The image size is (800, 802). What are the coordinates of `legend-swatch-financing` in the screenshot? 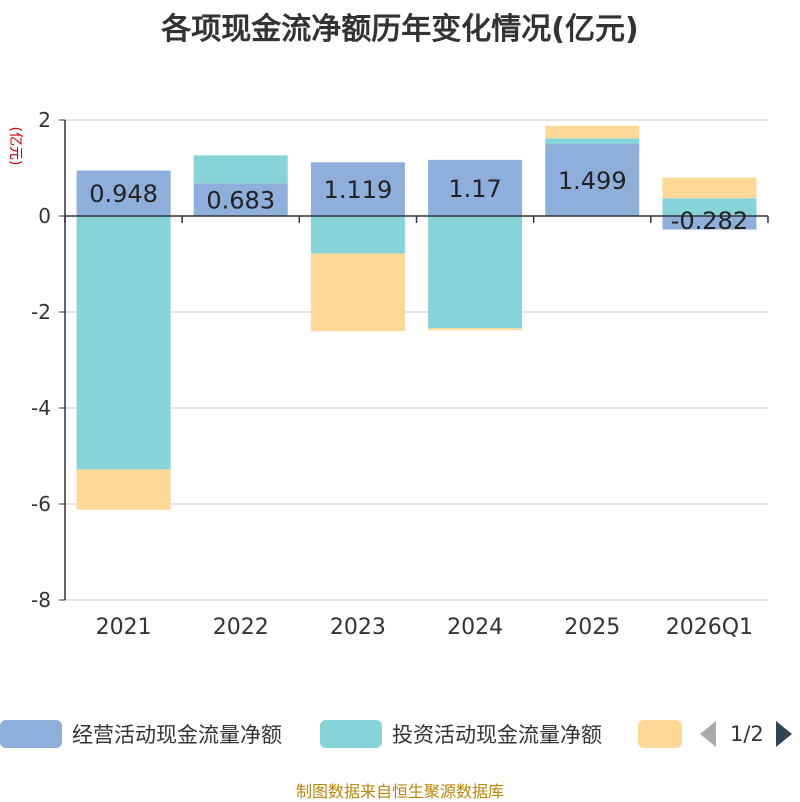 It's located at (660, 734).